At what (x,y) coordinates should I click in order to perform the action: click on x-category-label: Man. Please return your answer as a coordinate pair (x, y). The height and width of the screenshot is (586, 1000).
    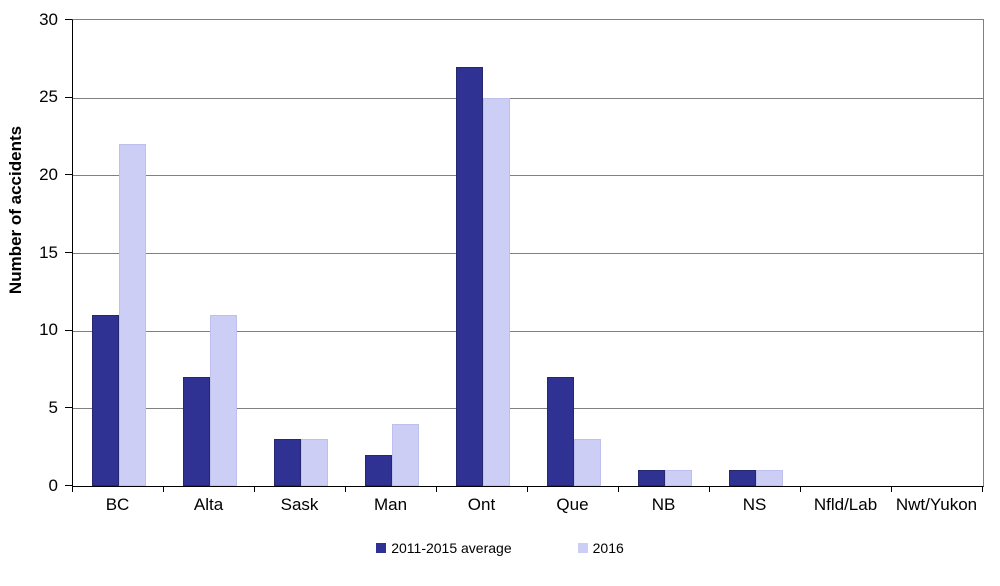
    Looking at the image, I should click on (390, 504).